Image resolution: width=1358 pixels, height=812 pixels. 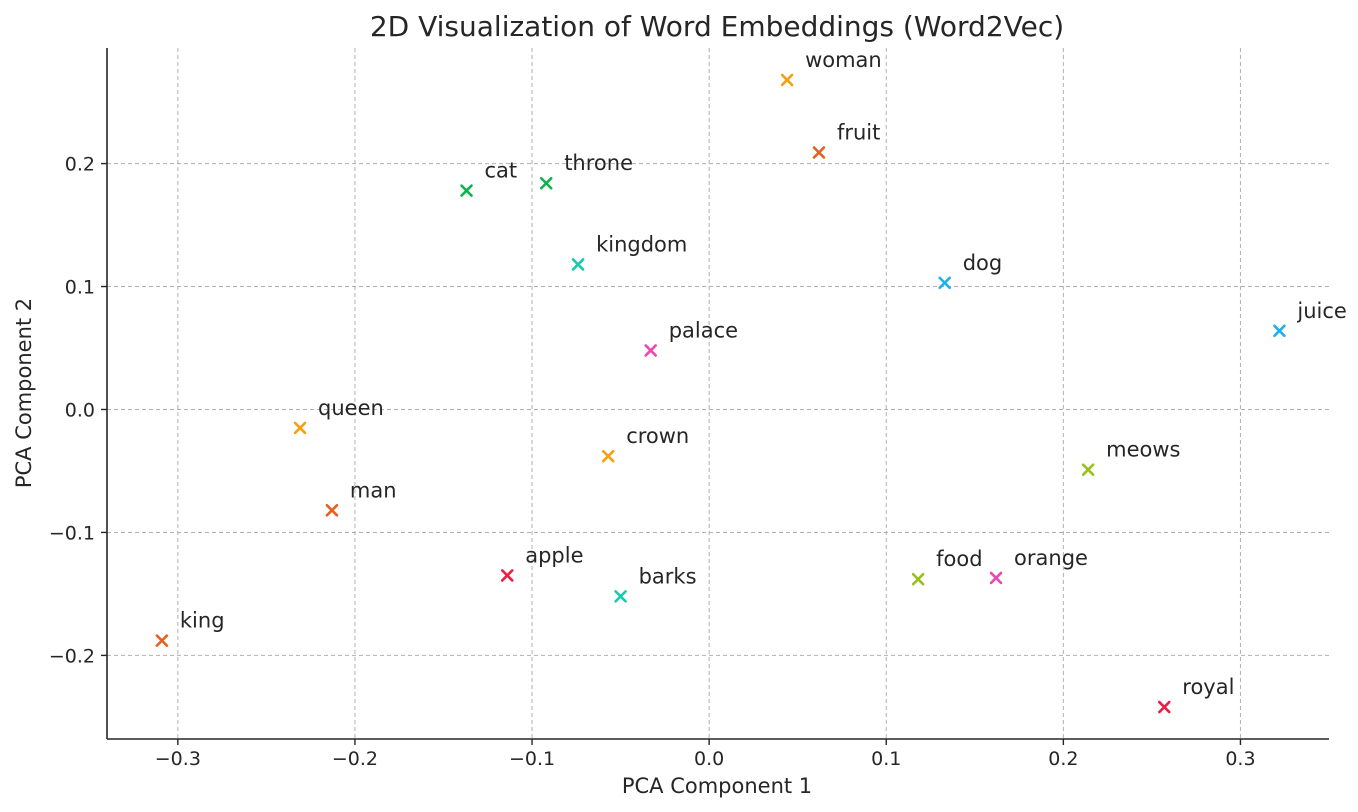 I want to click on data-point: orange, so click(x=1038, y=565).